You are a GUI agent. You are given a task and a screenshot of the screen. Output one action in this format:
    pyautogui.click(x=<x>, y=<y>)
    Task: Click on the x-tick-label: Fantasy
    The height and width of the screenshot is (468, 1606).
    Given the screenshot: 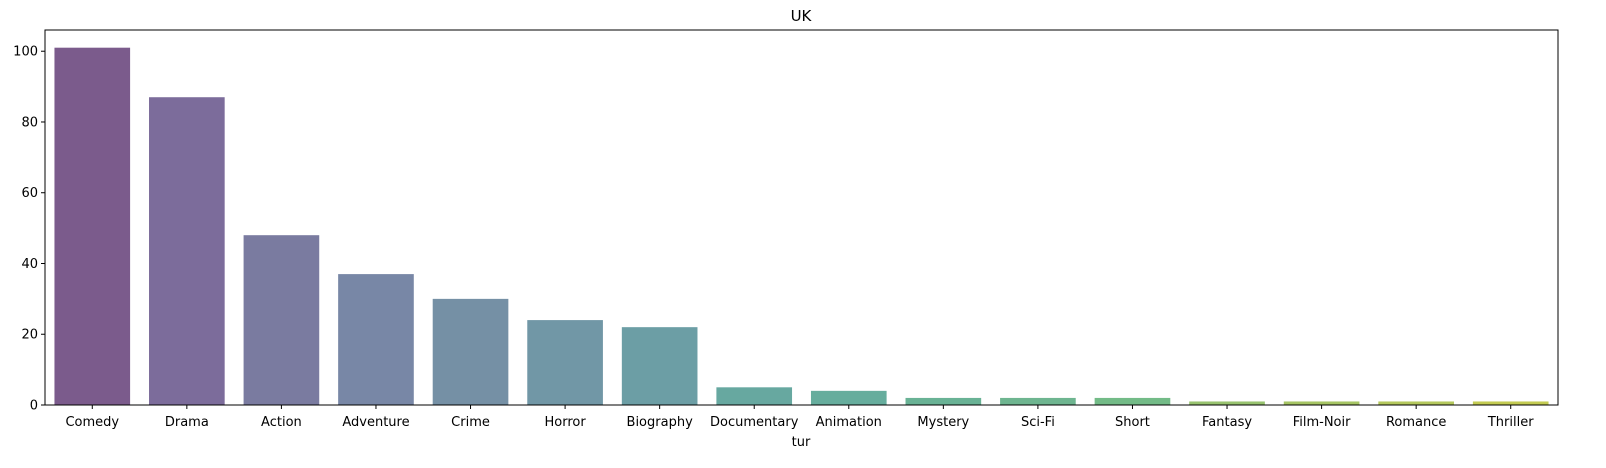 What is the action you would take?
    pyautogui.click(x=1227, y=422)
    